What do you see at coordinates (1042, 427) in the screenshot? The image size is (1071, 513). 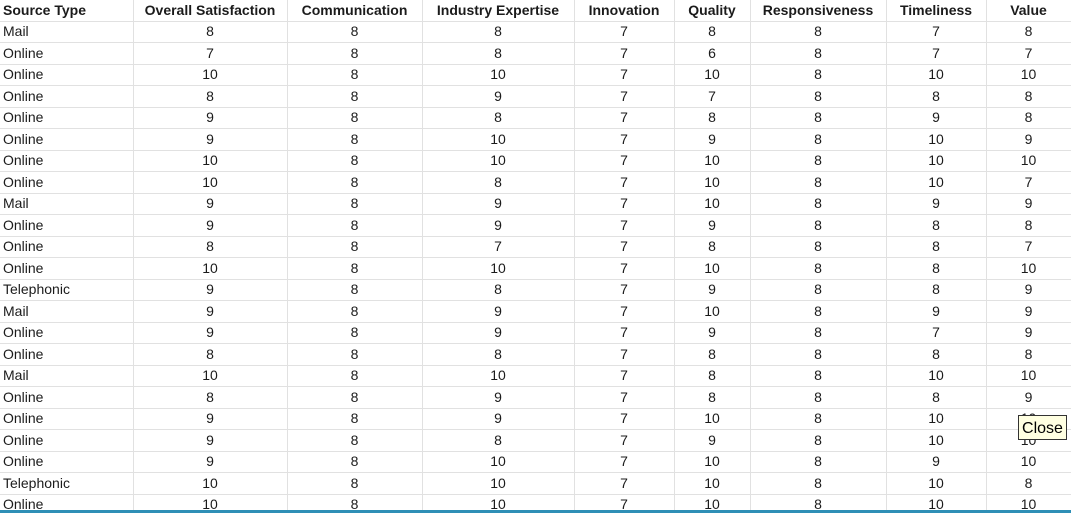 I see `close-tooltip-button: Close` at bounding box center [1042, 427].